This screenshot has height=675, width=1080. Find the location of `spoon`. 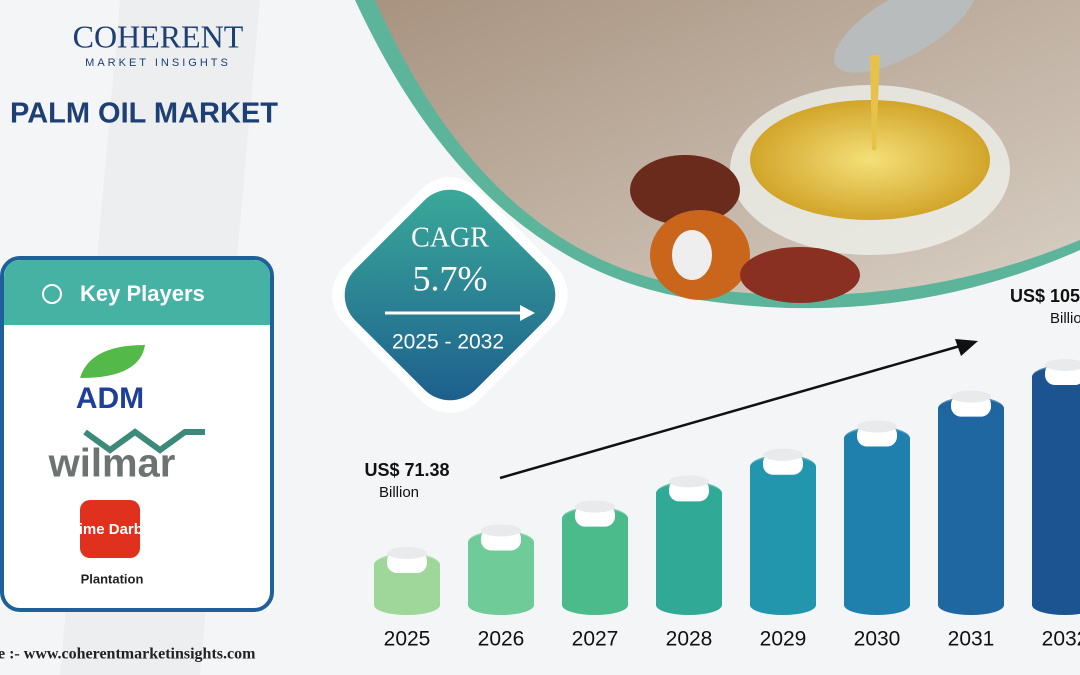

spoon is located at coordinates (905, 36).